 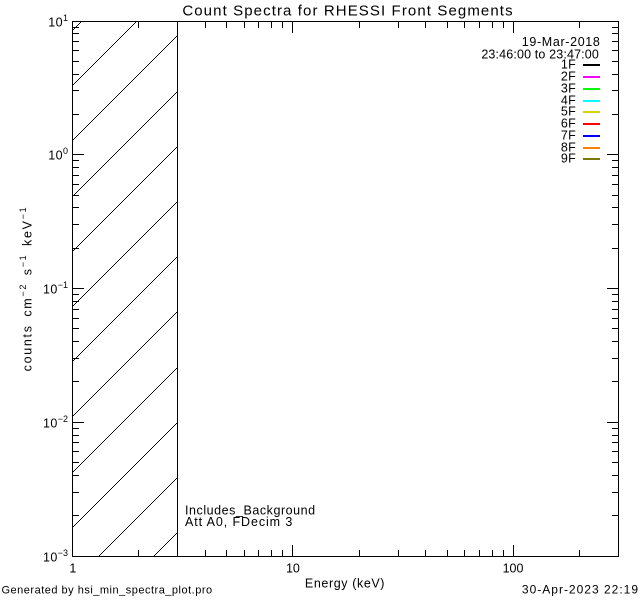 What do you see at coordinates (293, 569) in the screenshot?
I see `svg-text: 10` at bounding box center [293, 569].